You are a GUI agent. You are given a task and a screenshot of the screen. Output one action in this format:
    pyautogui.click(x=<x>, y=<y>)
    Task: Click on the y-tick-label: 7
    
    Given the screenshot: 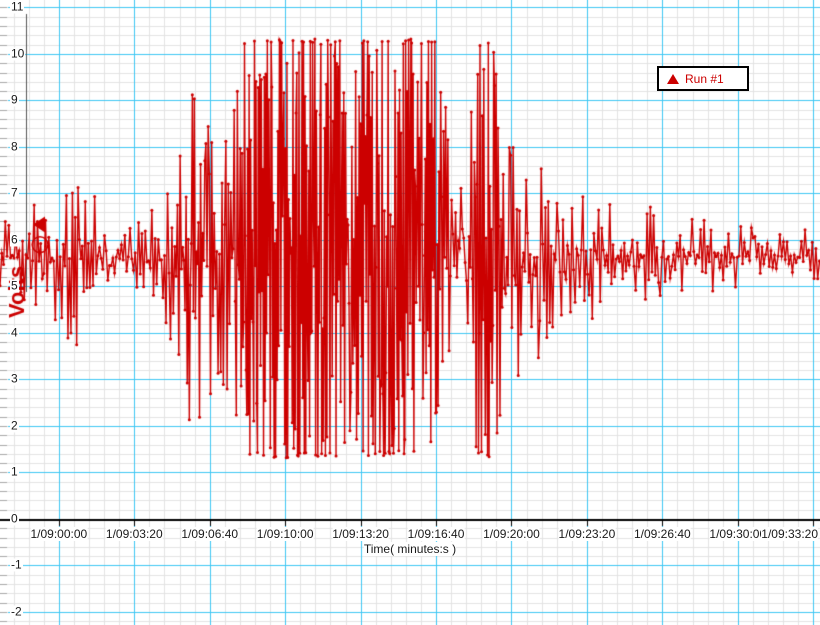 What is the action you would take?
    pyautogui.click(x=14, y=192)
    